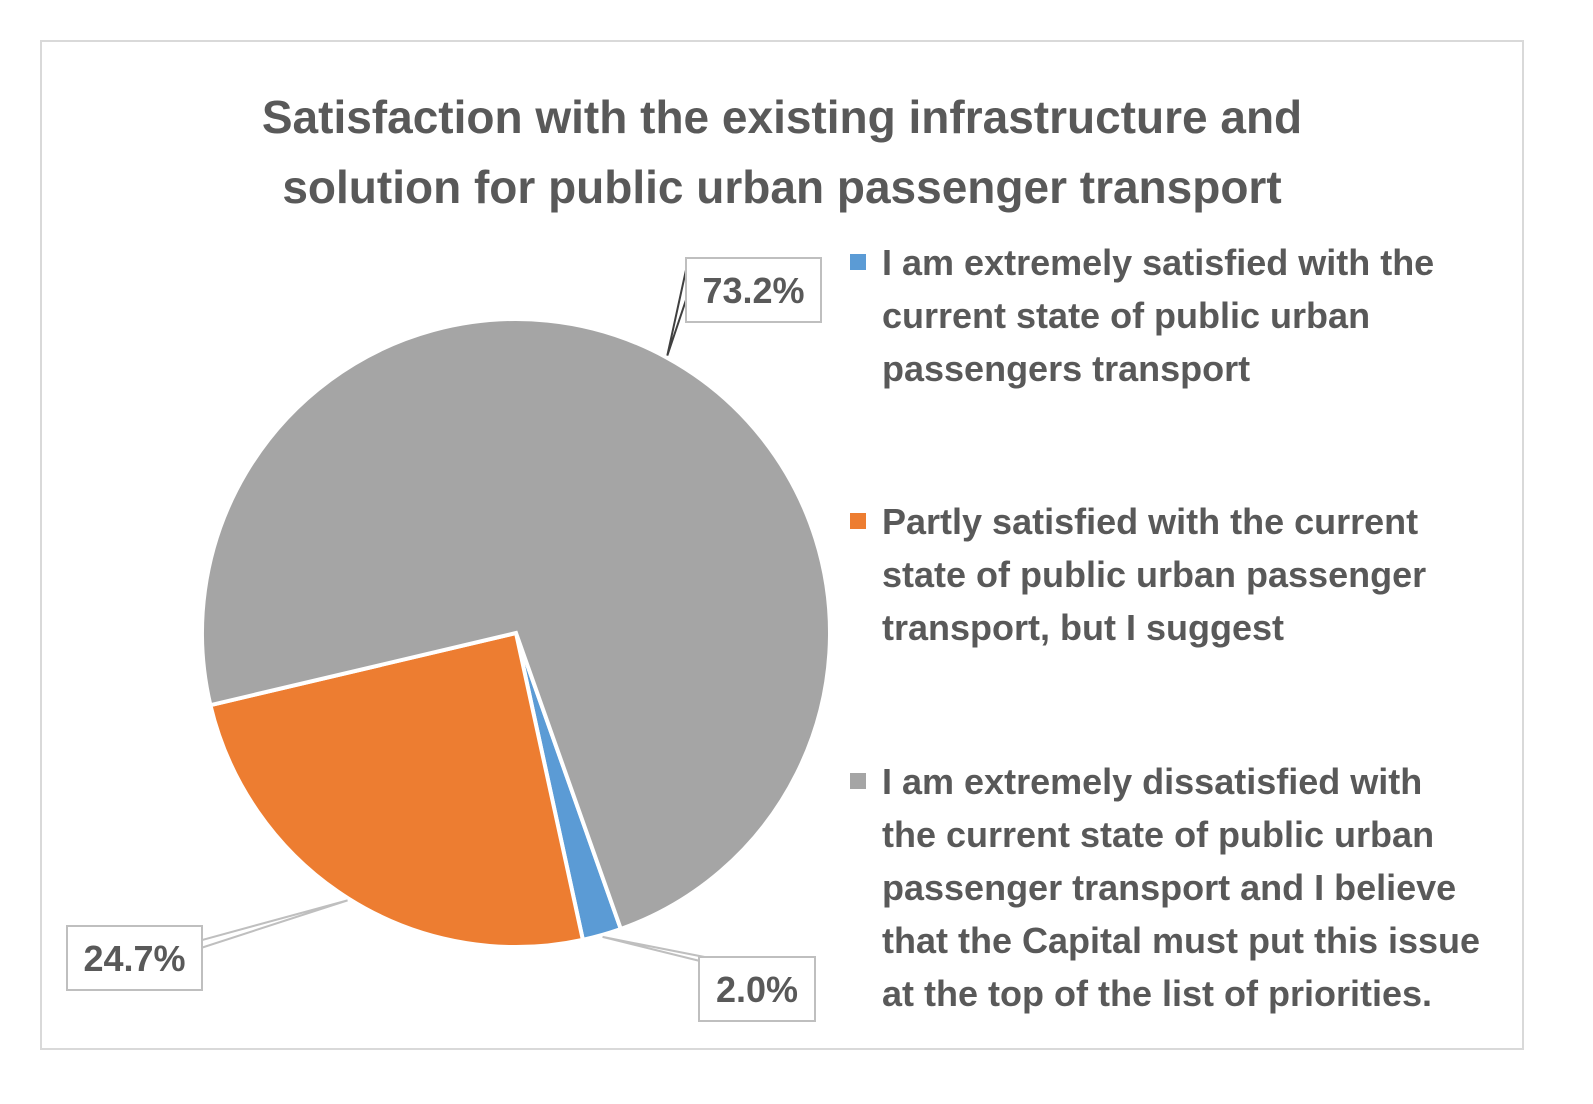  Describe the element at coordinates (1154, 574) in the screenshot. I see `legend-line: state of public urban passenger` at that location.